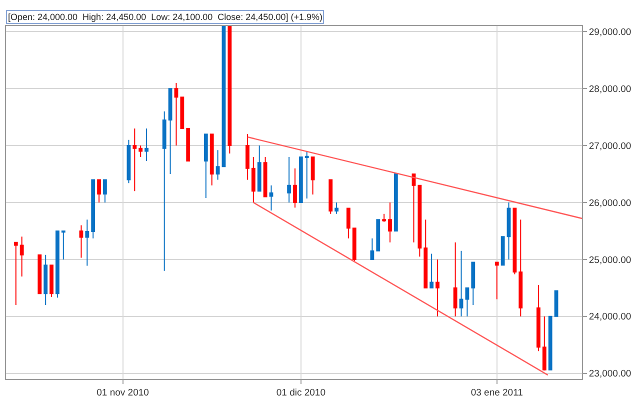  I want to click on y-tick-label: 29,000.00, so click(610, 32).